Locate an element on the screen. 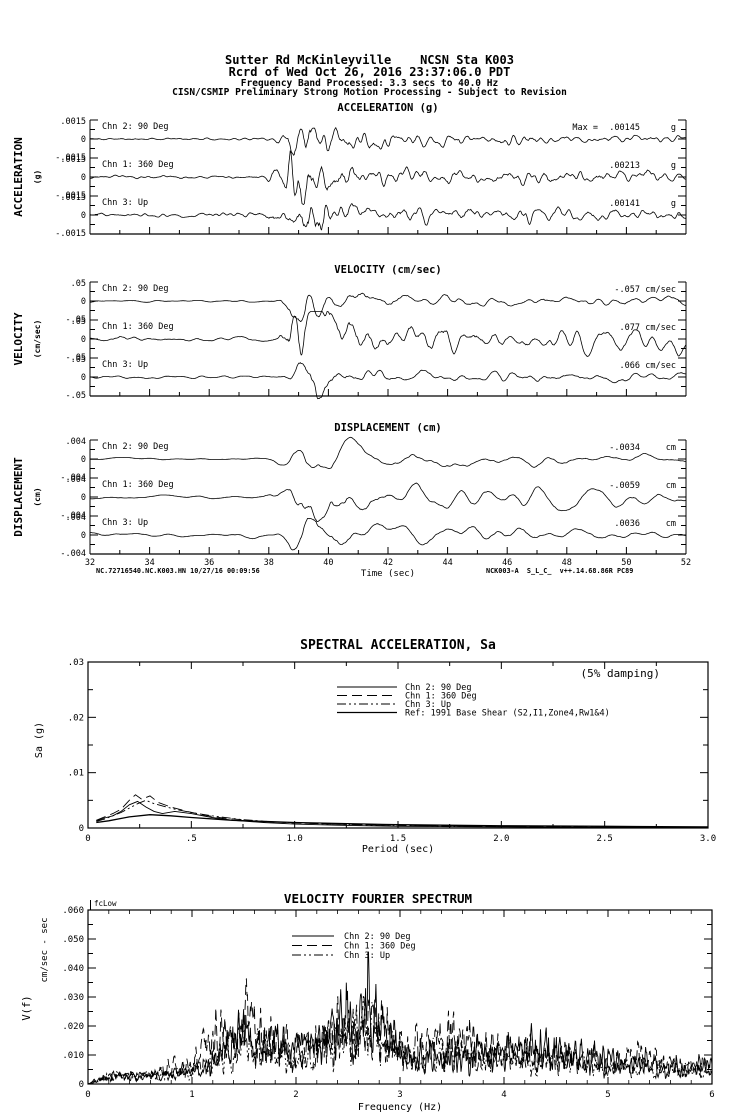 This screenshot has height=1115, width=739. sa-x-tick-label: 3.0 is located at coordinates (708, 839).